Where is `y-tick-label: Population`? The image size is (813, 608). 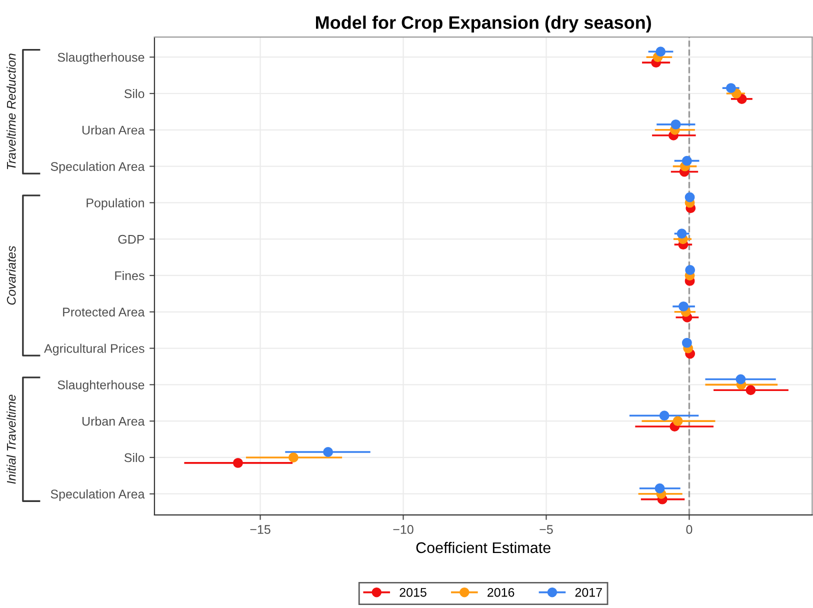
y-tick-label: Population is located at coordinates (115, 204).